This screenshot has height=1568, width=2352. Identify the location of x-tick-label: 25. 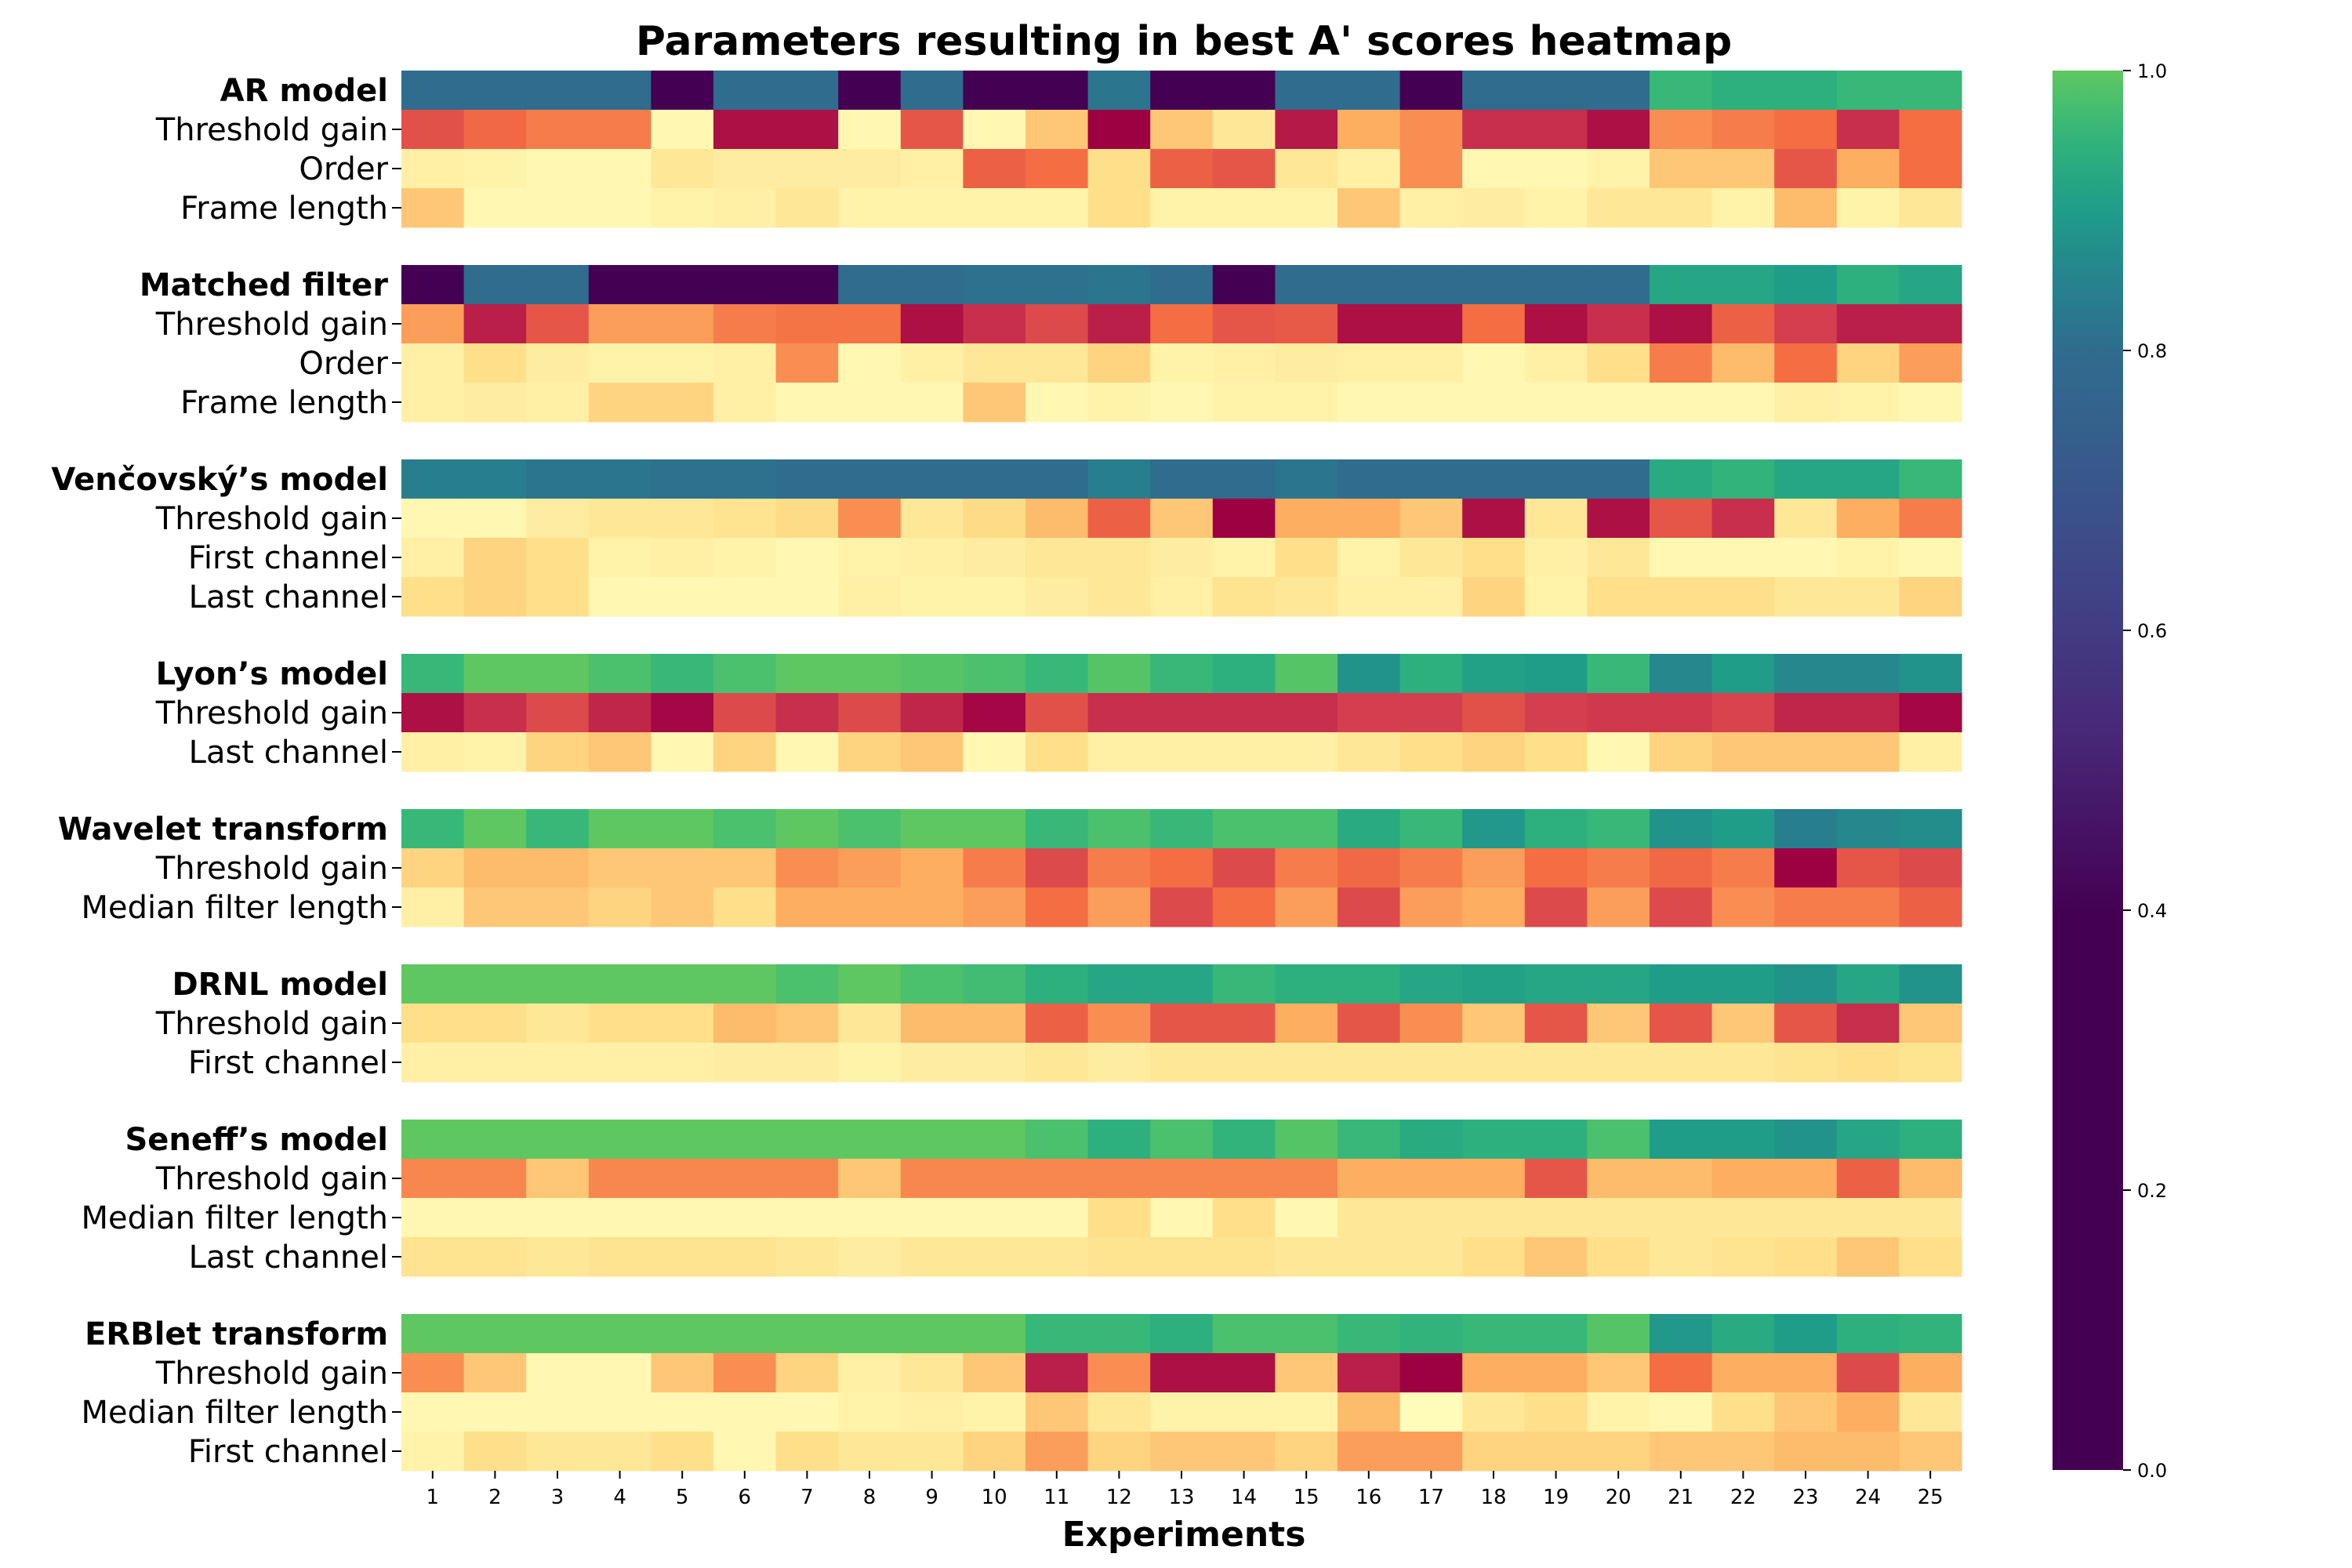
(1931, 1497).